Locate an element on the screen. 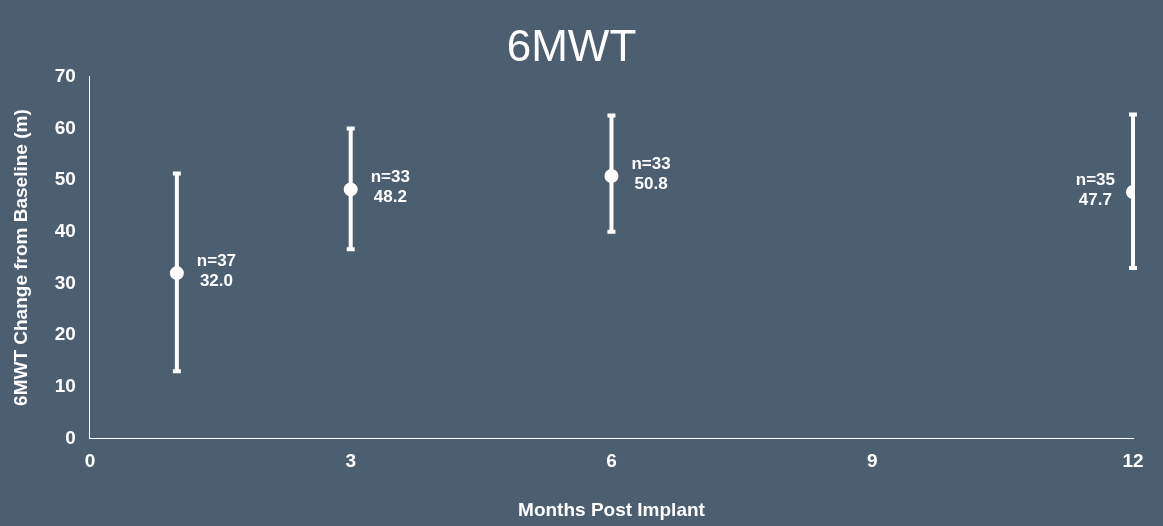  x-tick-label: 9 is located at coordinates (872, 461).